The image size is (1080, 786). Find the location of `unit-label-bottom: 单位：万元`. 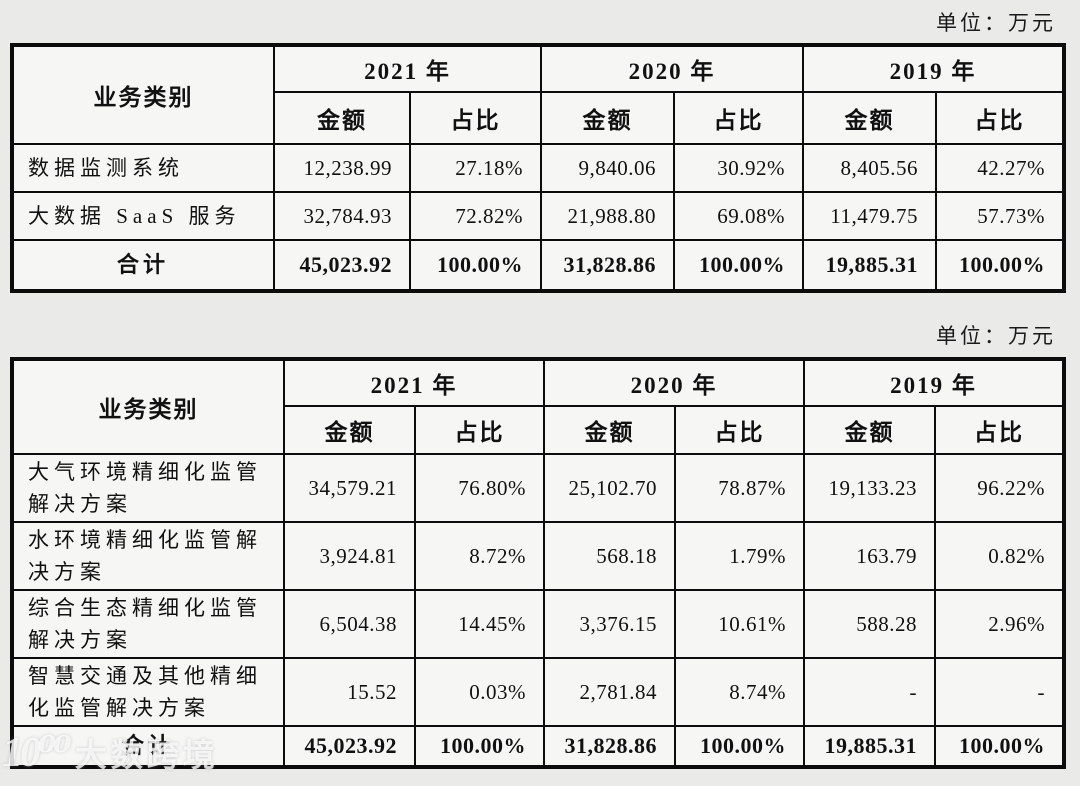

unit-label-bottom: 单位：万元 is located at coordinates (996, 336).